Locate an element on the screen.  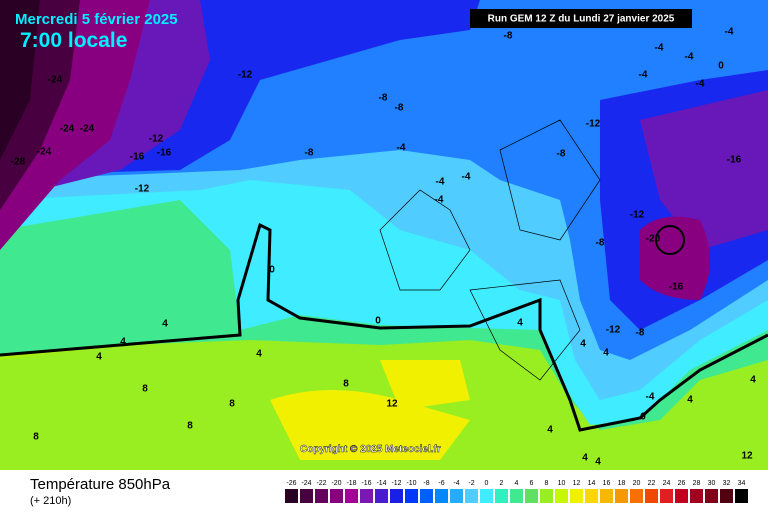
legend-tick-label: 12 is located at coordinates (577, 483).